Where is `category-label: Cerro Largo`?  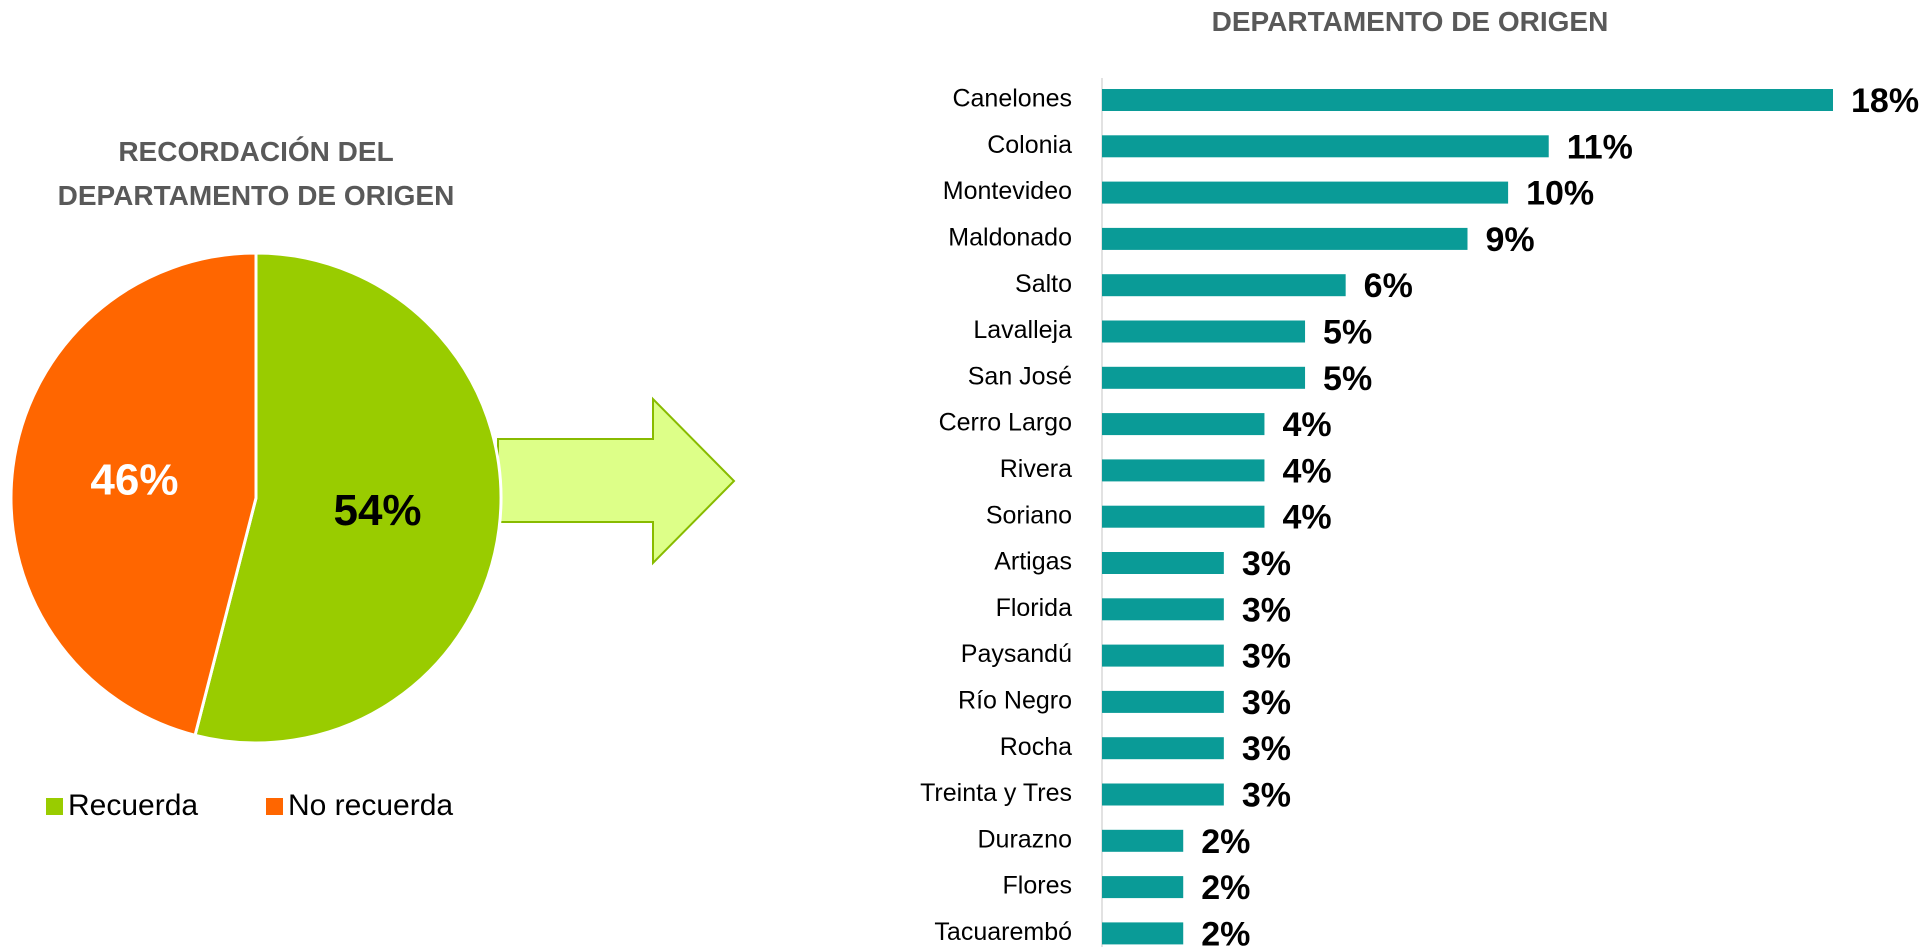
category-label: Cerro Largo is located at coordinates (1005, 423).